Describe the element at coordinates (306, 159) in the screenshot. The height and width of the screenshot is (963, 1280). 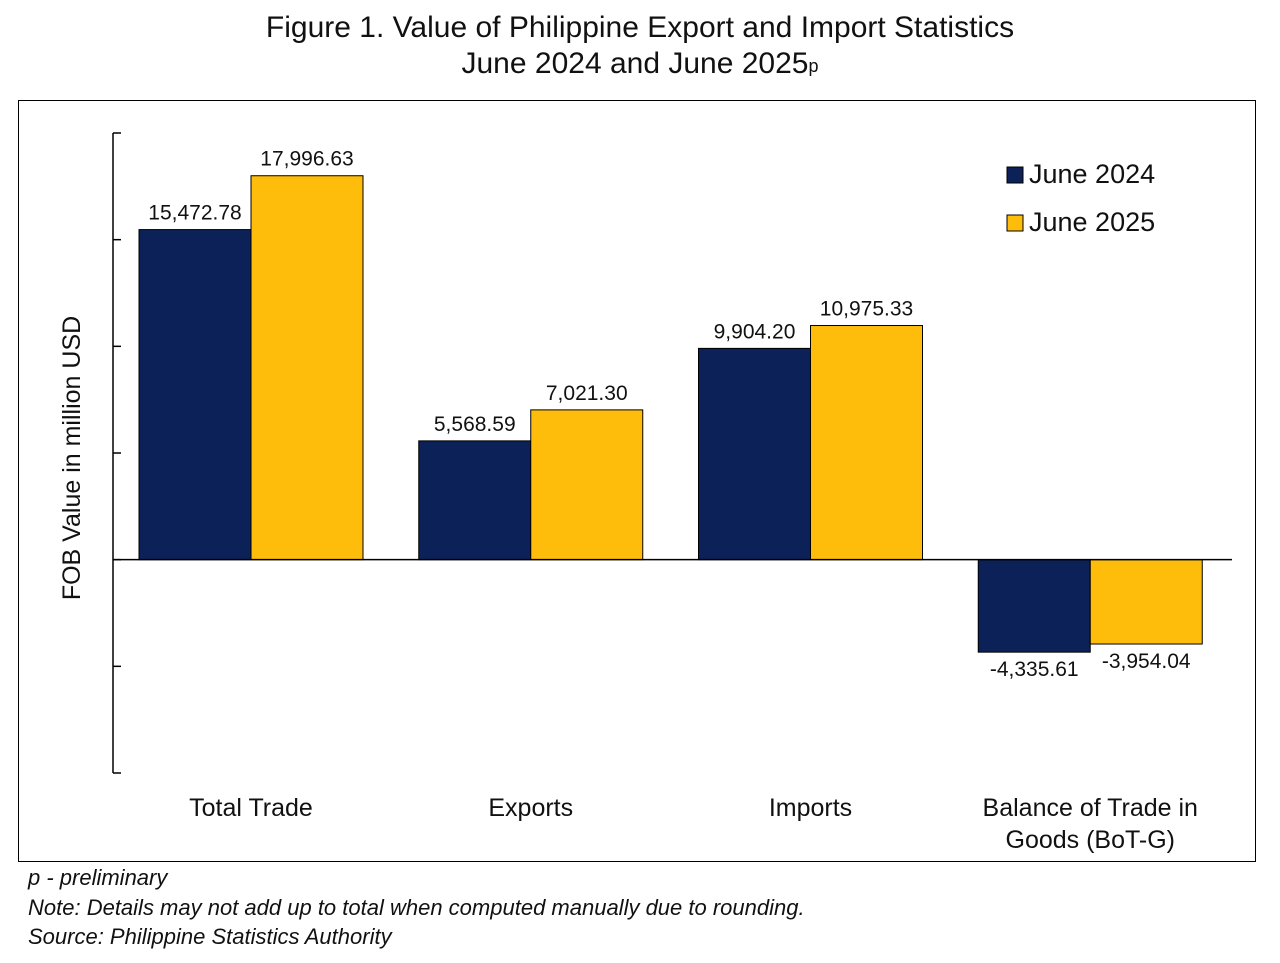
I see `data-label: 17,996.63` at that location.